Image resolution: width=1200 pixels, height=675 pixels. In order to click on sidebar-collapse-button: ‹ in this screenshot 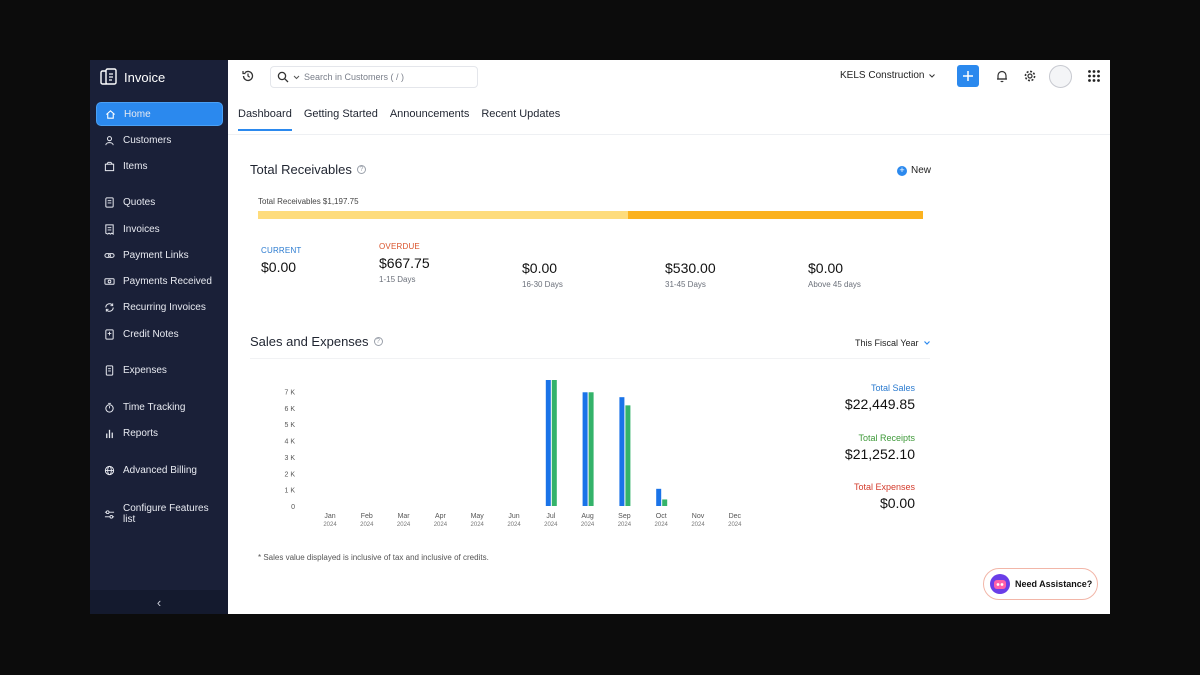, I will do `click(159, 602)`.